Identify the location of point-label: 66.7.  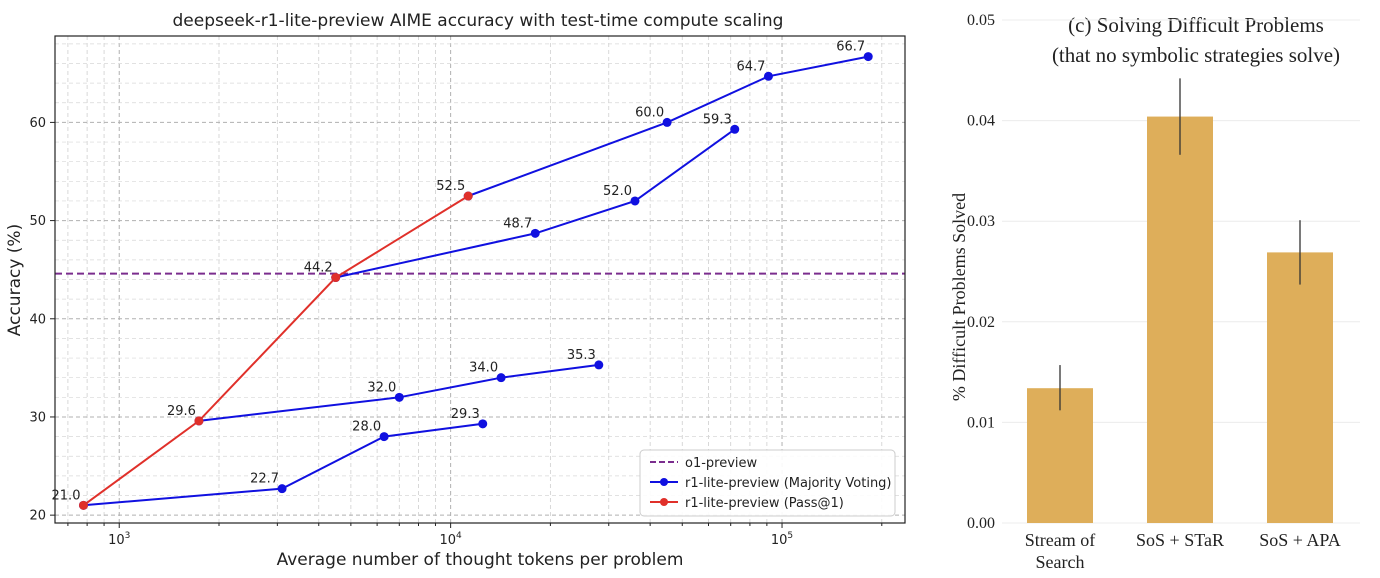
(850, 47).